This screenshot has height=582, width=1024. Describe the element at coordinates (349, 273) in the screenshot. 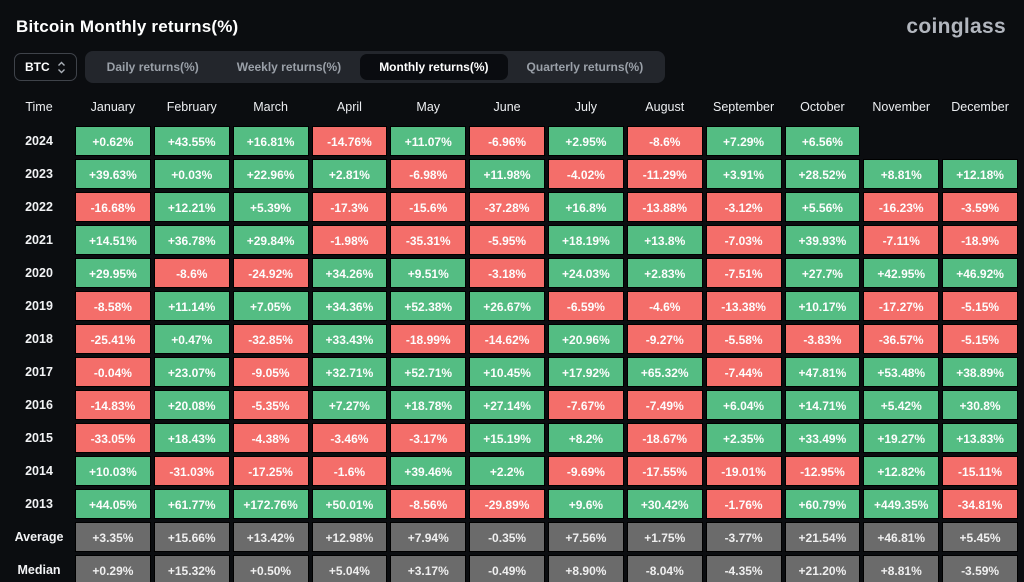

I see `return-cell: +34.26%` at that location.